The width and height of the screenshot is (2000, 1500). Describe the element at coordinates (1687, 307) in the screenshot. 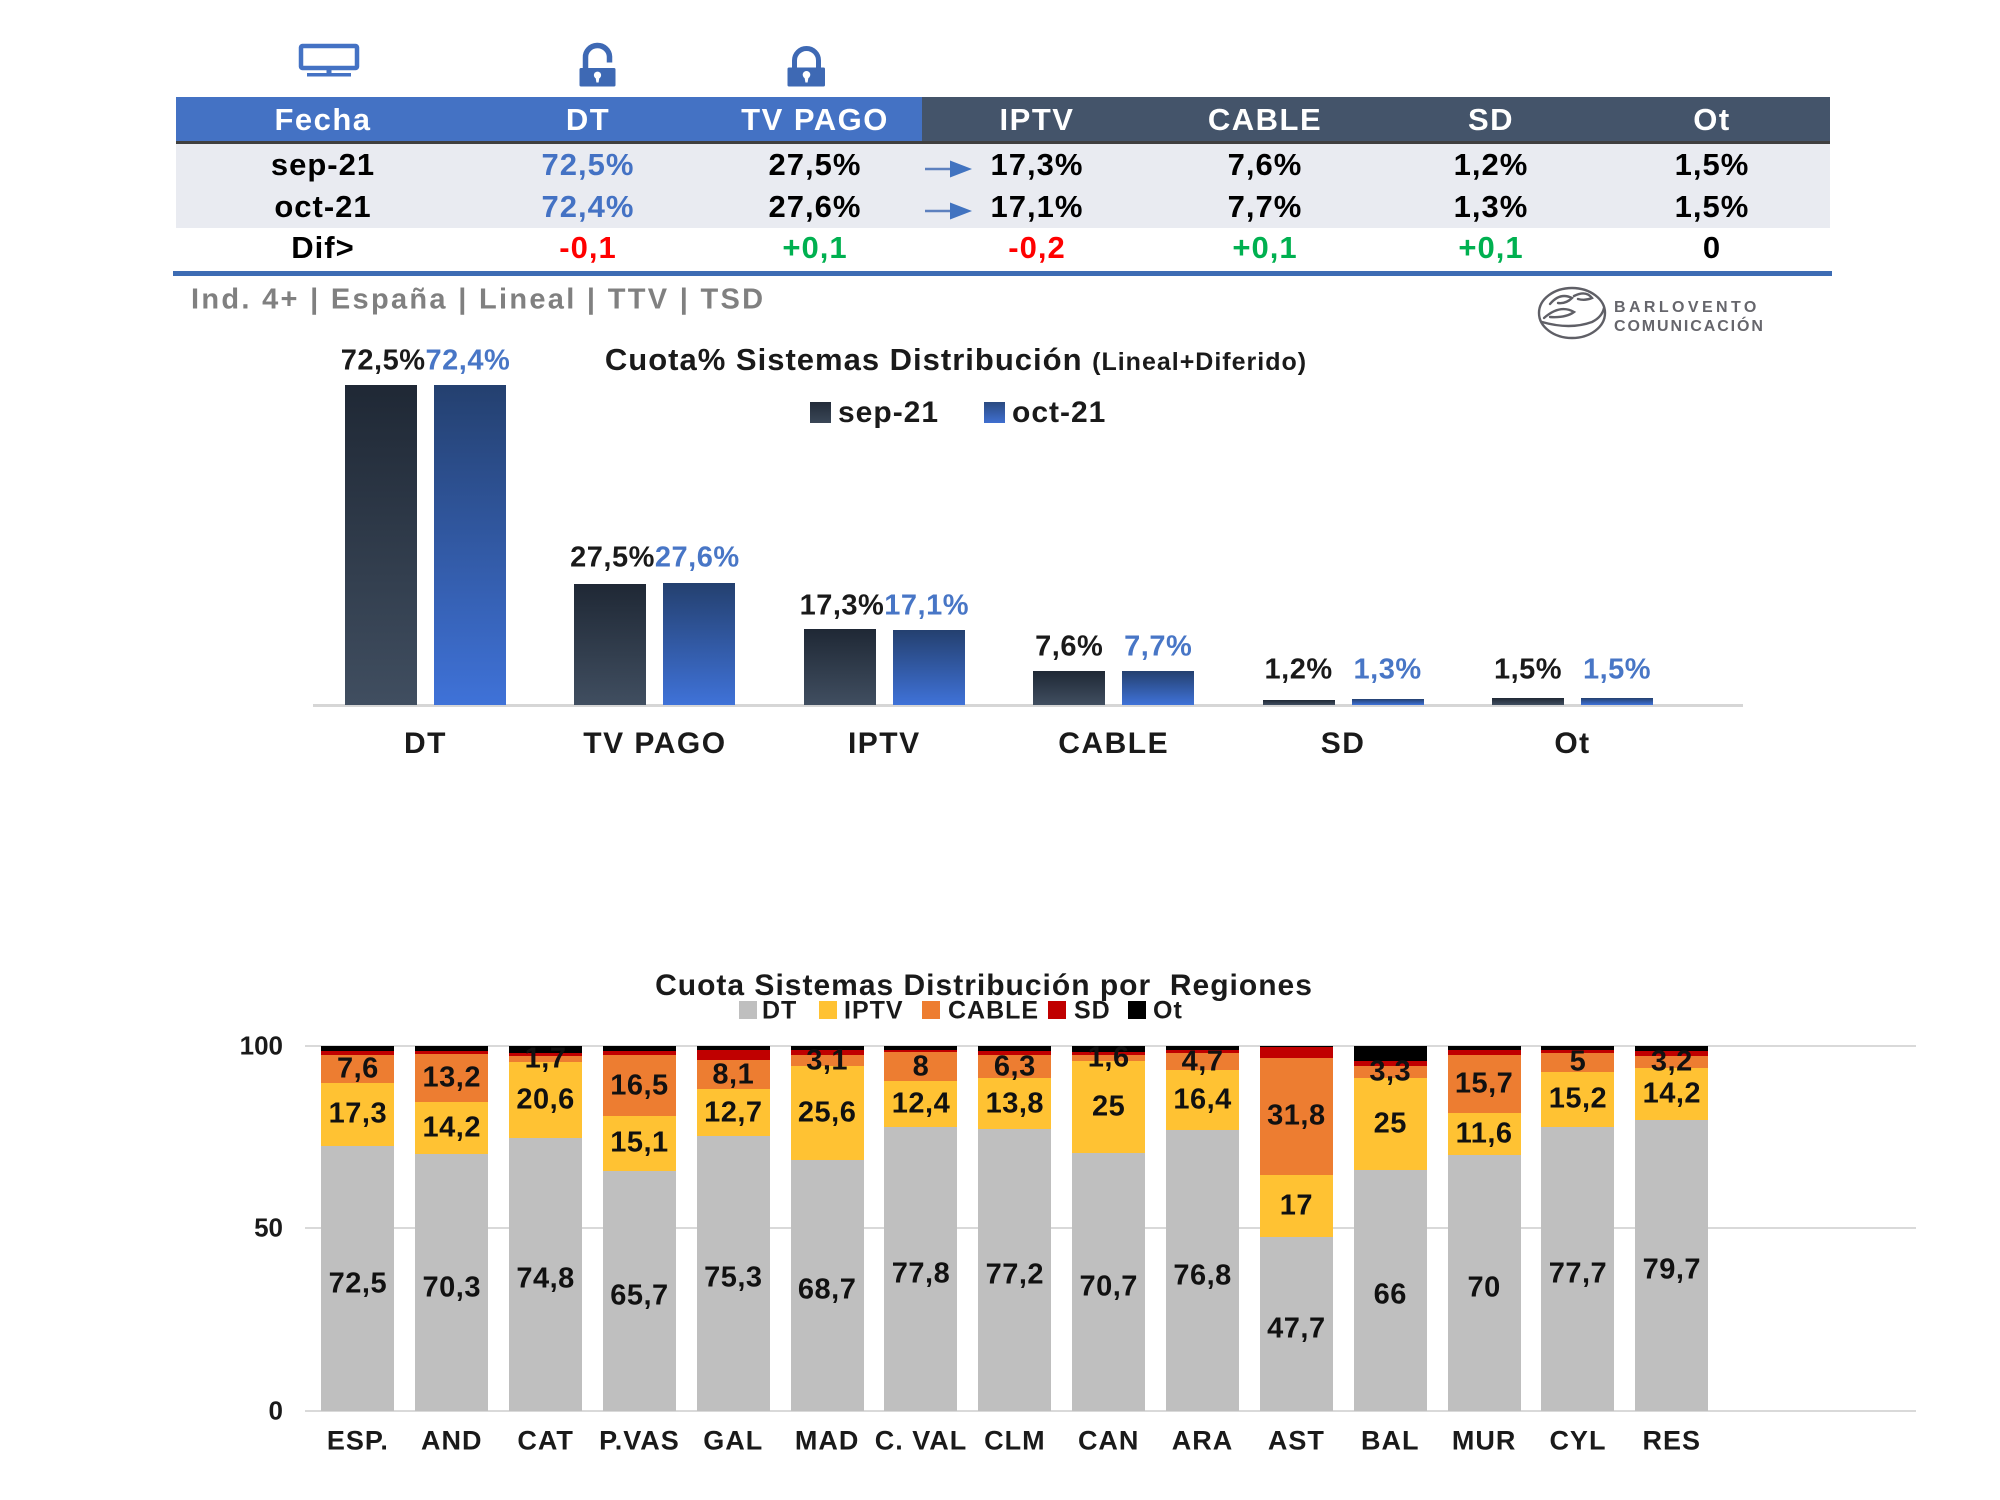

I see `svg-text: BARLOVENTO` at that location.